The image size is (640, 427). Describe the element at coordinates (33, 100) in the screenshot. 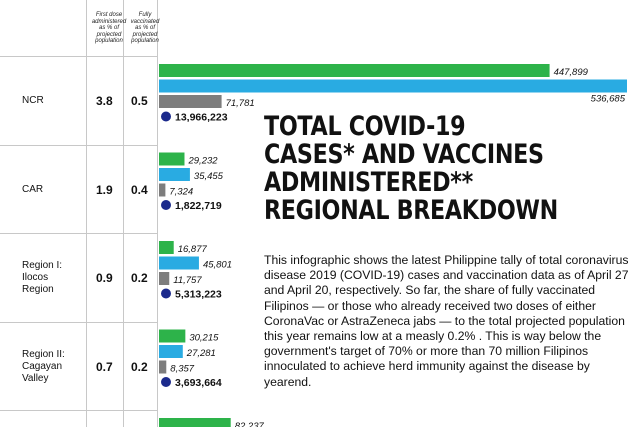

I see `region-name: NCR` at that location.